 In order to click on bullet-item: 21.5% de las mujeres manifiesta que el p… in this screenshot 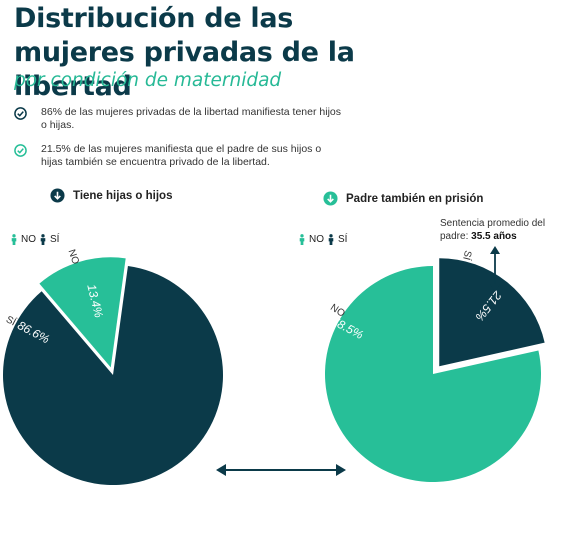, I will do `click(177, 155)`.